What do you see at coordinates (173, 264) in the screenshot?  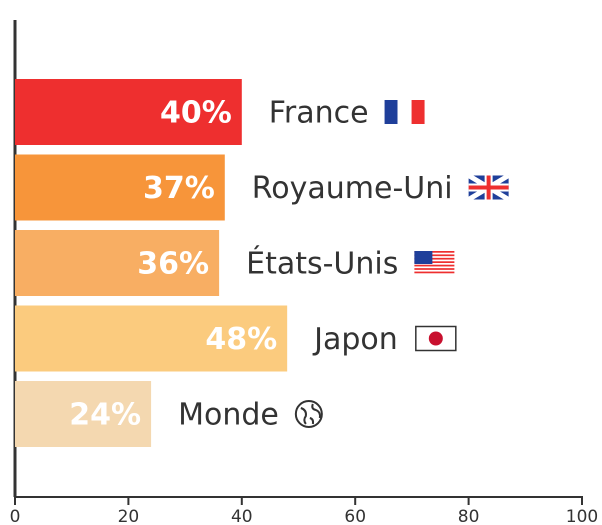 I see `value-label: 36%` at bounding box center [173, 264].